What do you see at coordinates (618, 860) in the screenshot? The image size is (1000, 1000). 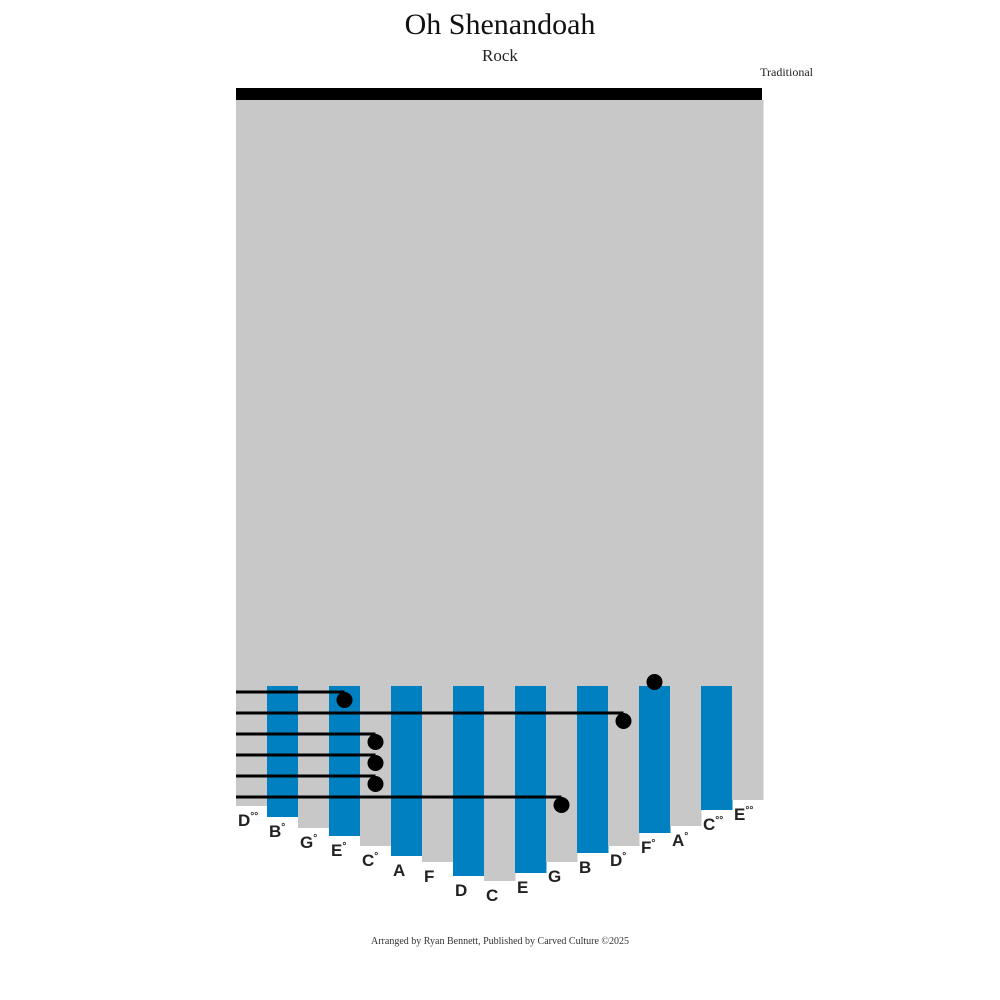 I see `tine-label: D°` at bounding box center [618, 860].